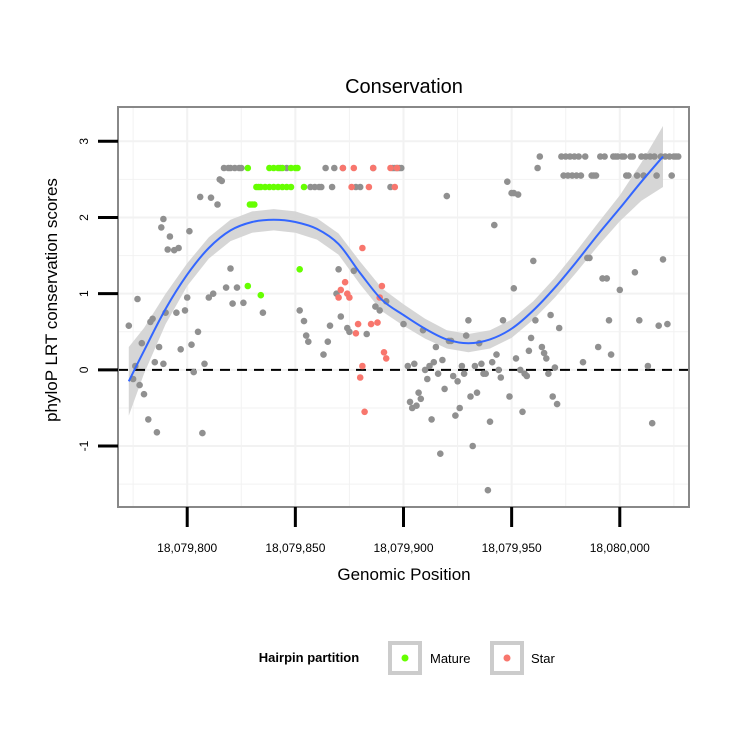 This screenshot has height=750, width=750. What do you see at coordinates (368, 290) in the screenshot?
I see `points-star` at bounding box center [368, 290].